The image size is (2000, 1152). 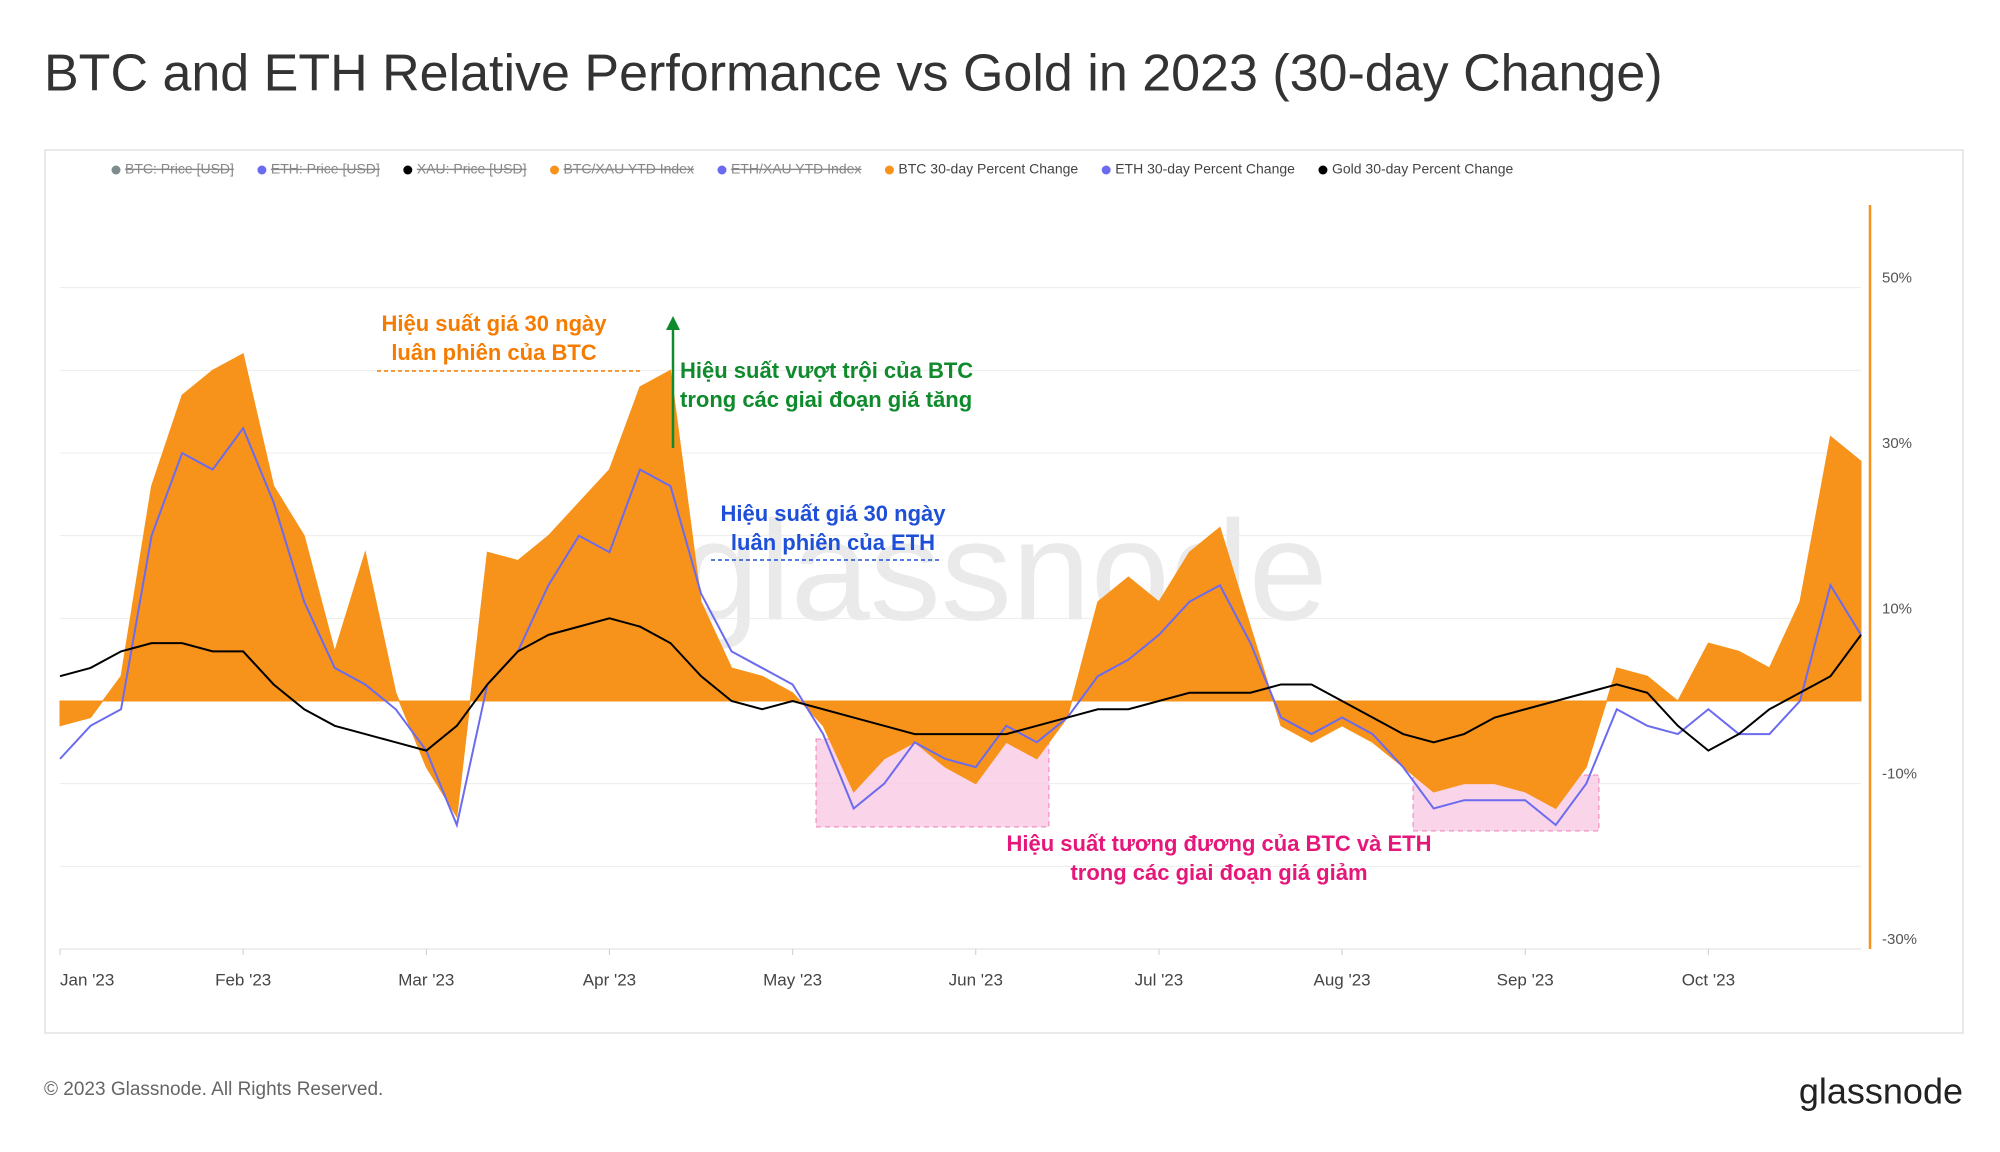 What do you see at coordinates (179, 169) in the screenshot?
I see `legend-label: BTC: Price [USD]` at bounding box center [179, 169].